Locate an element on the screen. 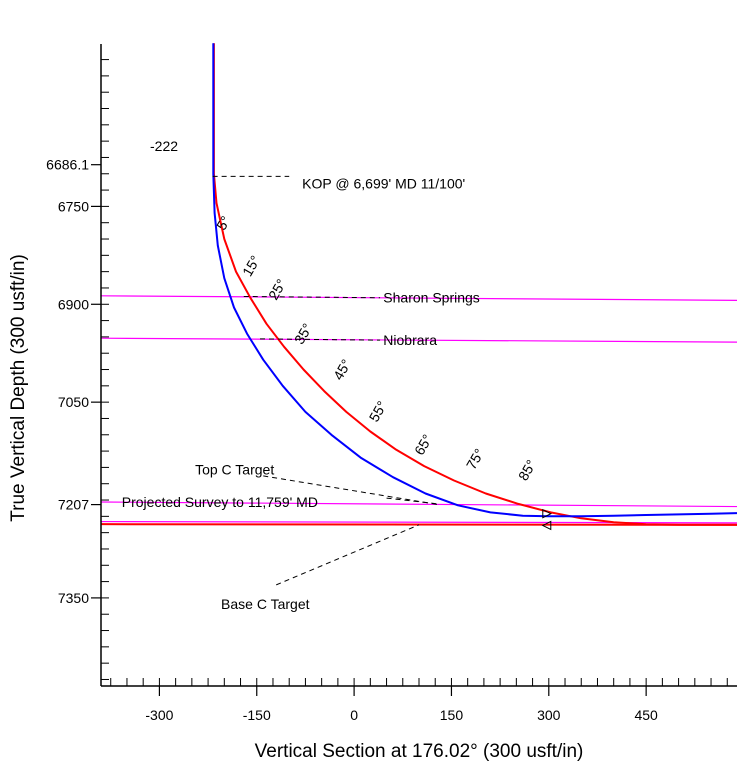 This screenshot has width=737, height=770. target-line is located at coordinates (419, 524).